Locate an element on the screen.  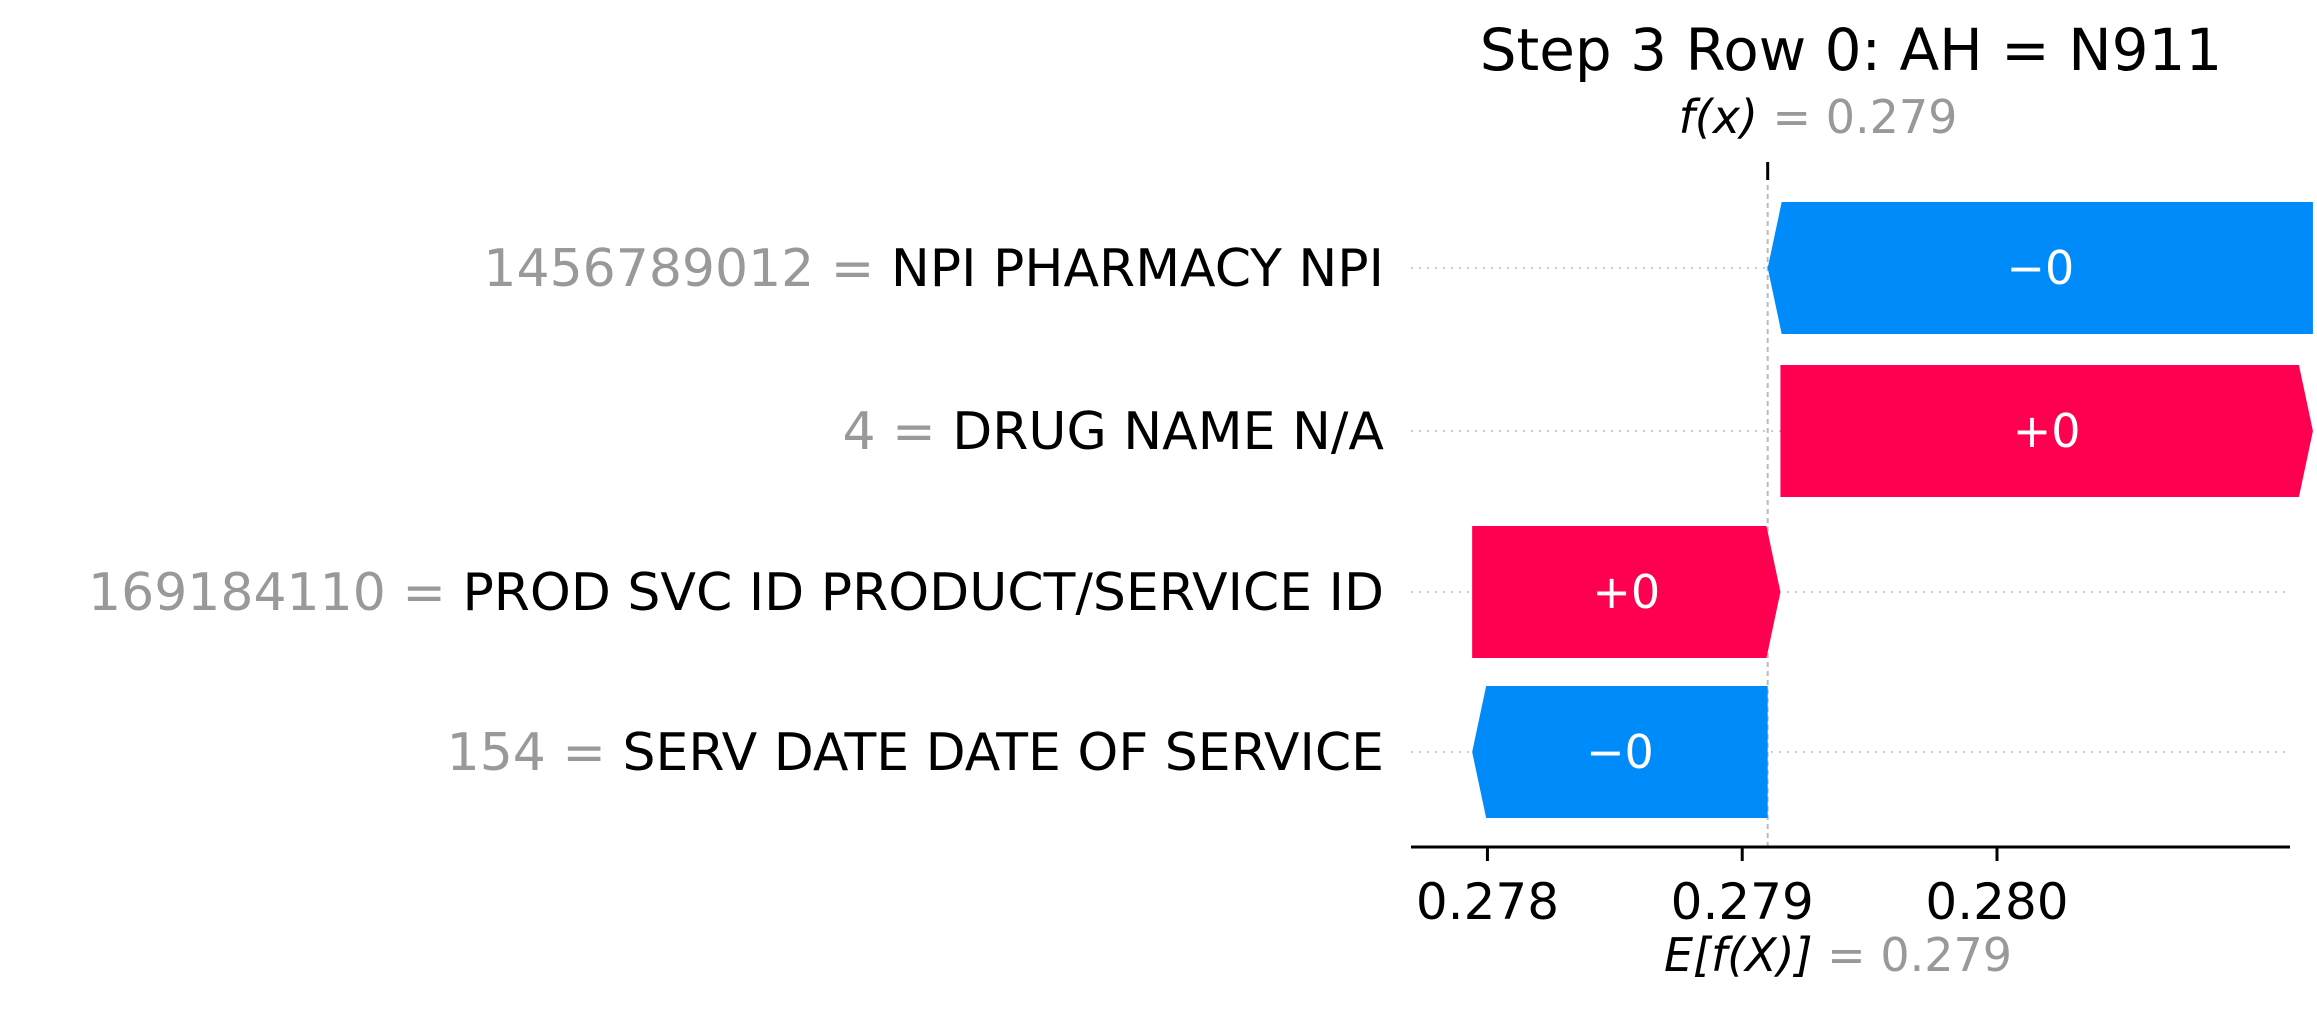
feature-label: 4 = DRUG NAME N/A is located at coordinates (1113, 432).